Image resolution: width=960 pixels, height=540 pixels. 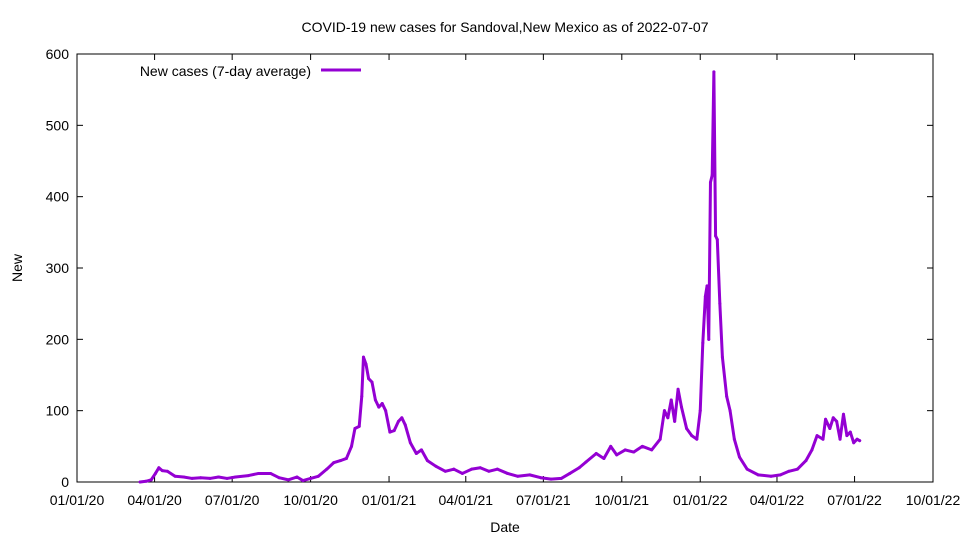 I want to click on x-tick-label: 10/01/20, so click(x=310, y=500).